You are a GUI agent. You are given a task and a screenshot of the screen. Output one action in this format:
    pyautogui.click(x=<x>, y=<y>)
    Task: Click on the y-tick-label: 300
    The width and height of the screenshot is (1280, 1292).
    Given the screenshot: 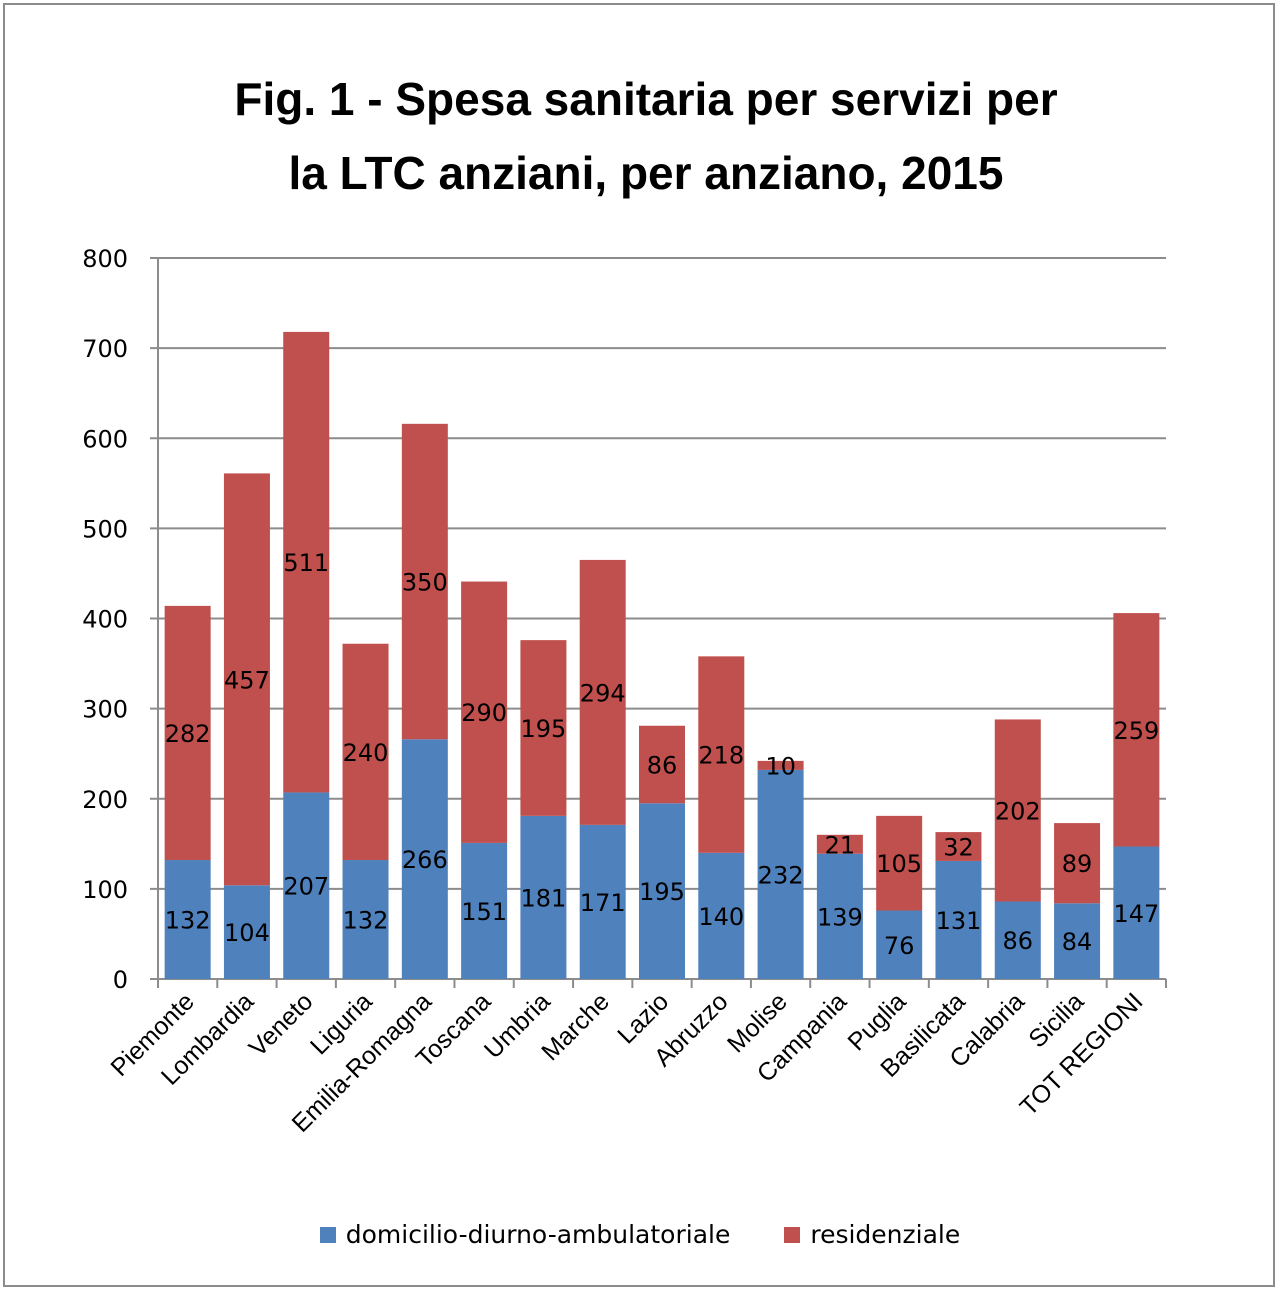 What is the action you would take?
    pyautogui.click(x=105, y=710)
    